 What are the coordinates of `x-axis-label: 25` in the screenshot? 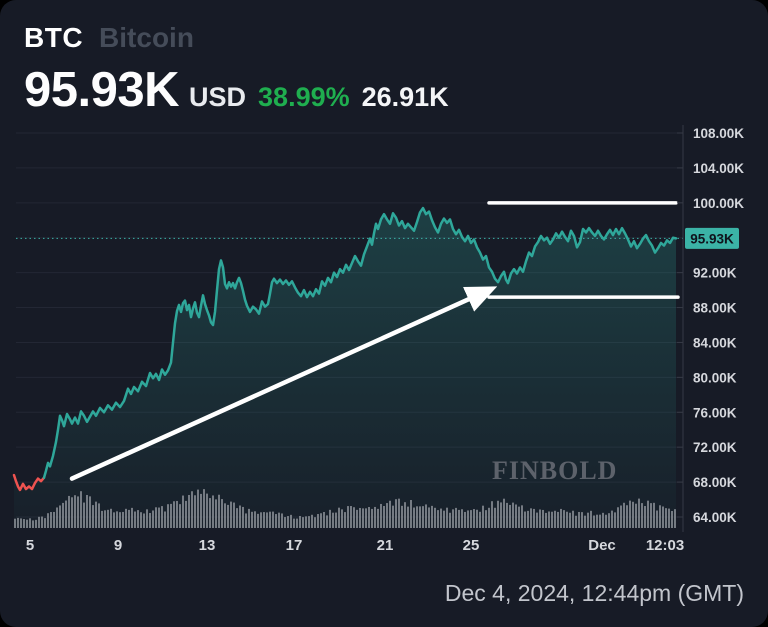 It's located at (471, 545).